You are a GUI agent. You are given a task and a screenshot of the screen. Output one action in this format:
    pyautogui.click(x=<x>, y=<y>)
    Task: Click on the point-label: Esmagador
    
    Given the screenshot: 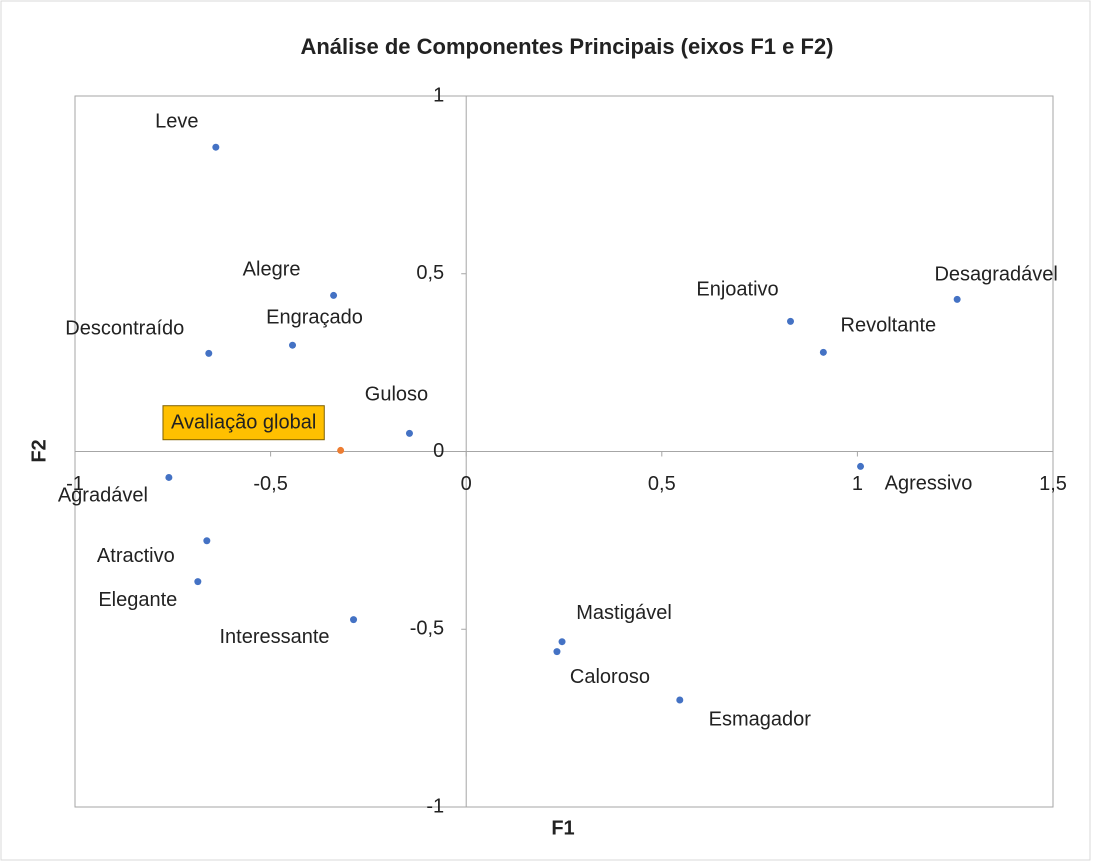 What is the action you would take?
    pyautogui.click(x=760, y=719)
    